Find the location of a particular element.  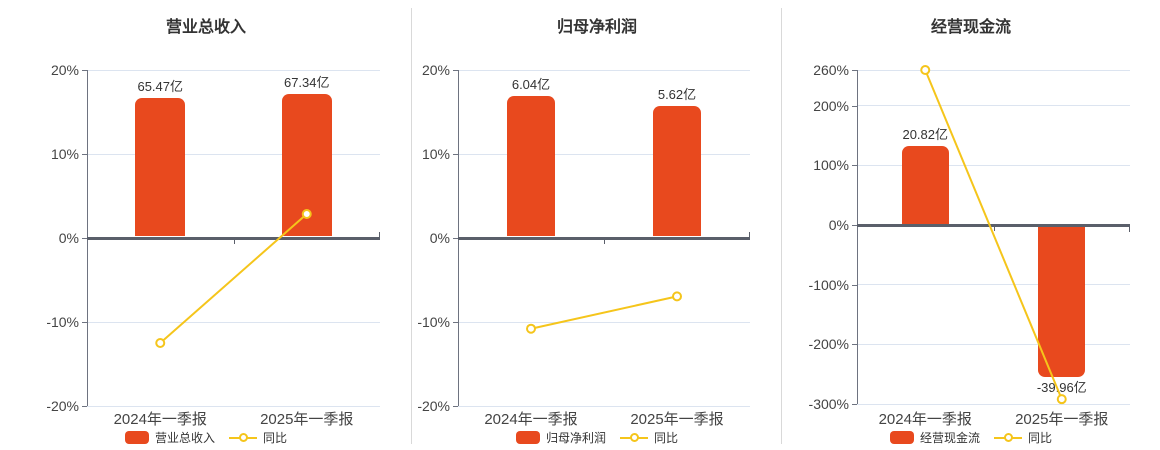

legend-item-bar-series: 经营现金流 is located at coordinates (934, 437).